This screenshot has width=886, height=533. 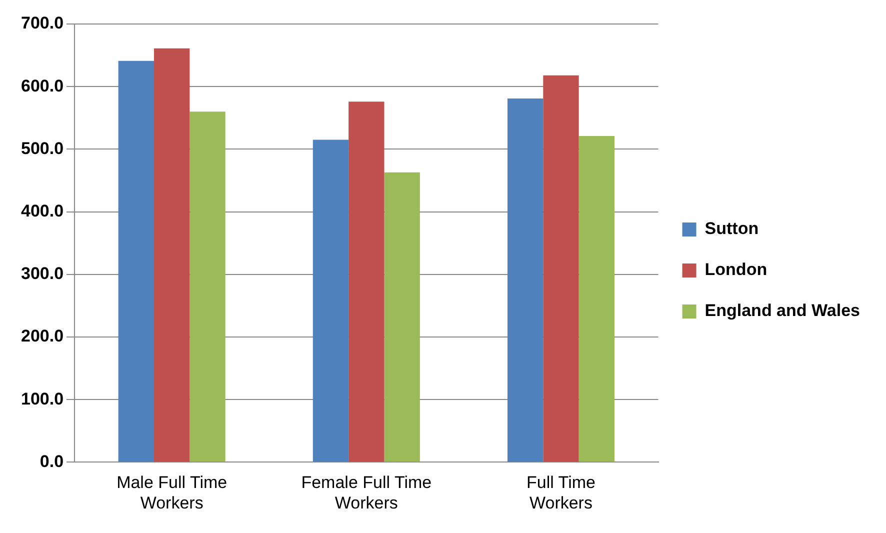 I want to click on y-tick-label: 600.0, so click(x=42, y=86).